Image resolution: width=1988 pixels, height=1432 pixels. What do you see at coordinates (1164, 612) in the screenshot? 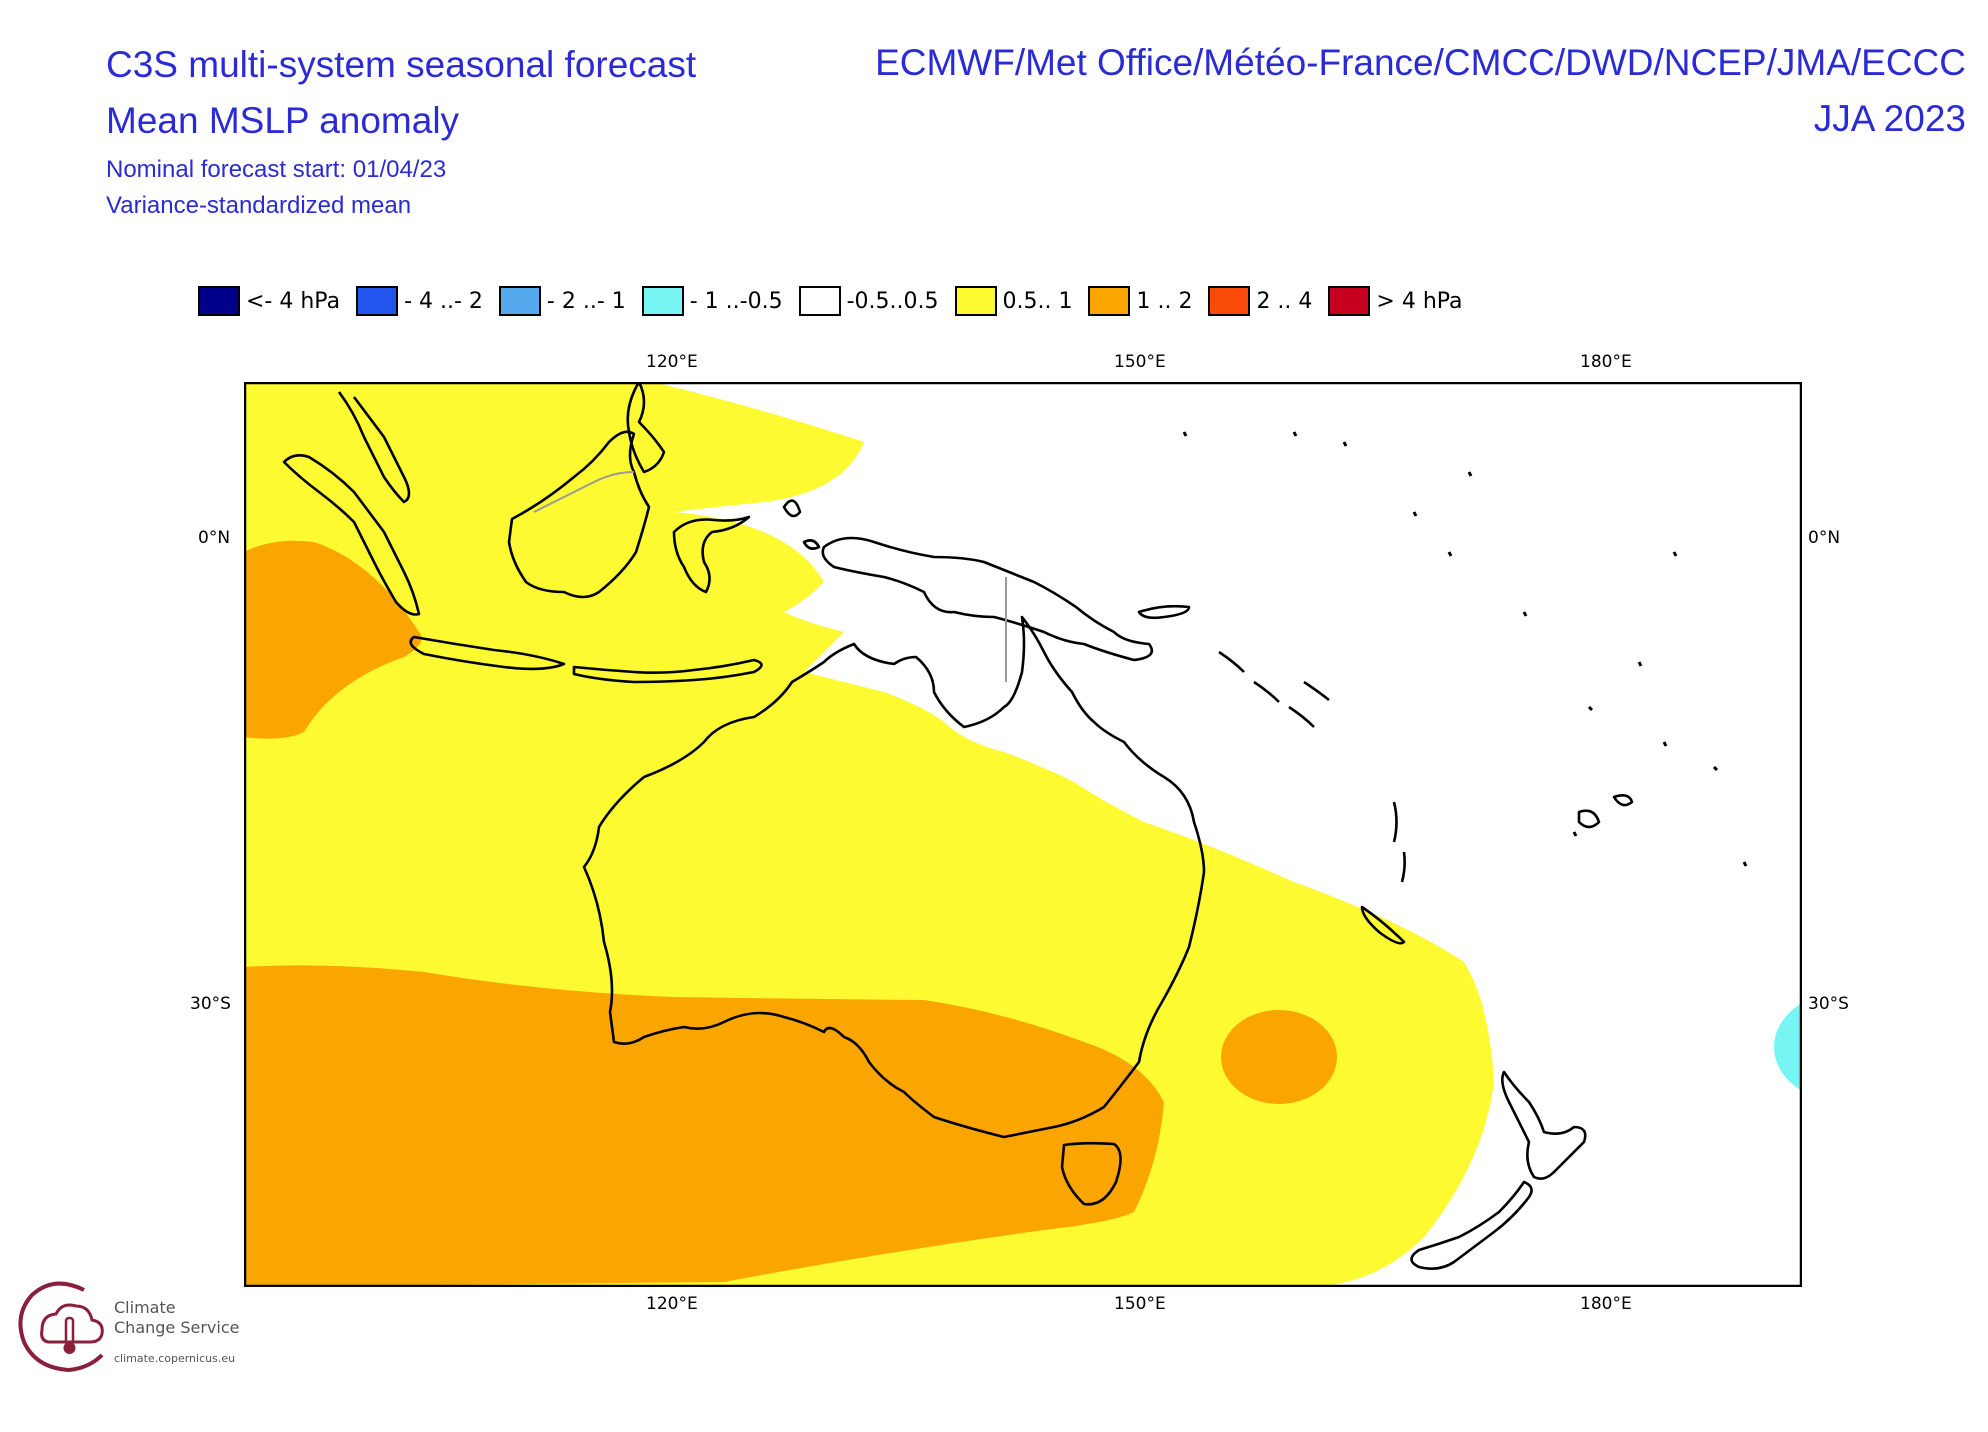
I see `new-britain-coastline` at bounding box center [1164, 612].